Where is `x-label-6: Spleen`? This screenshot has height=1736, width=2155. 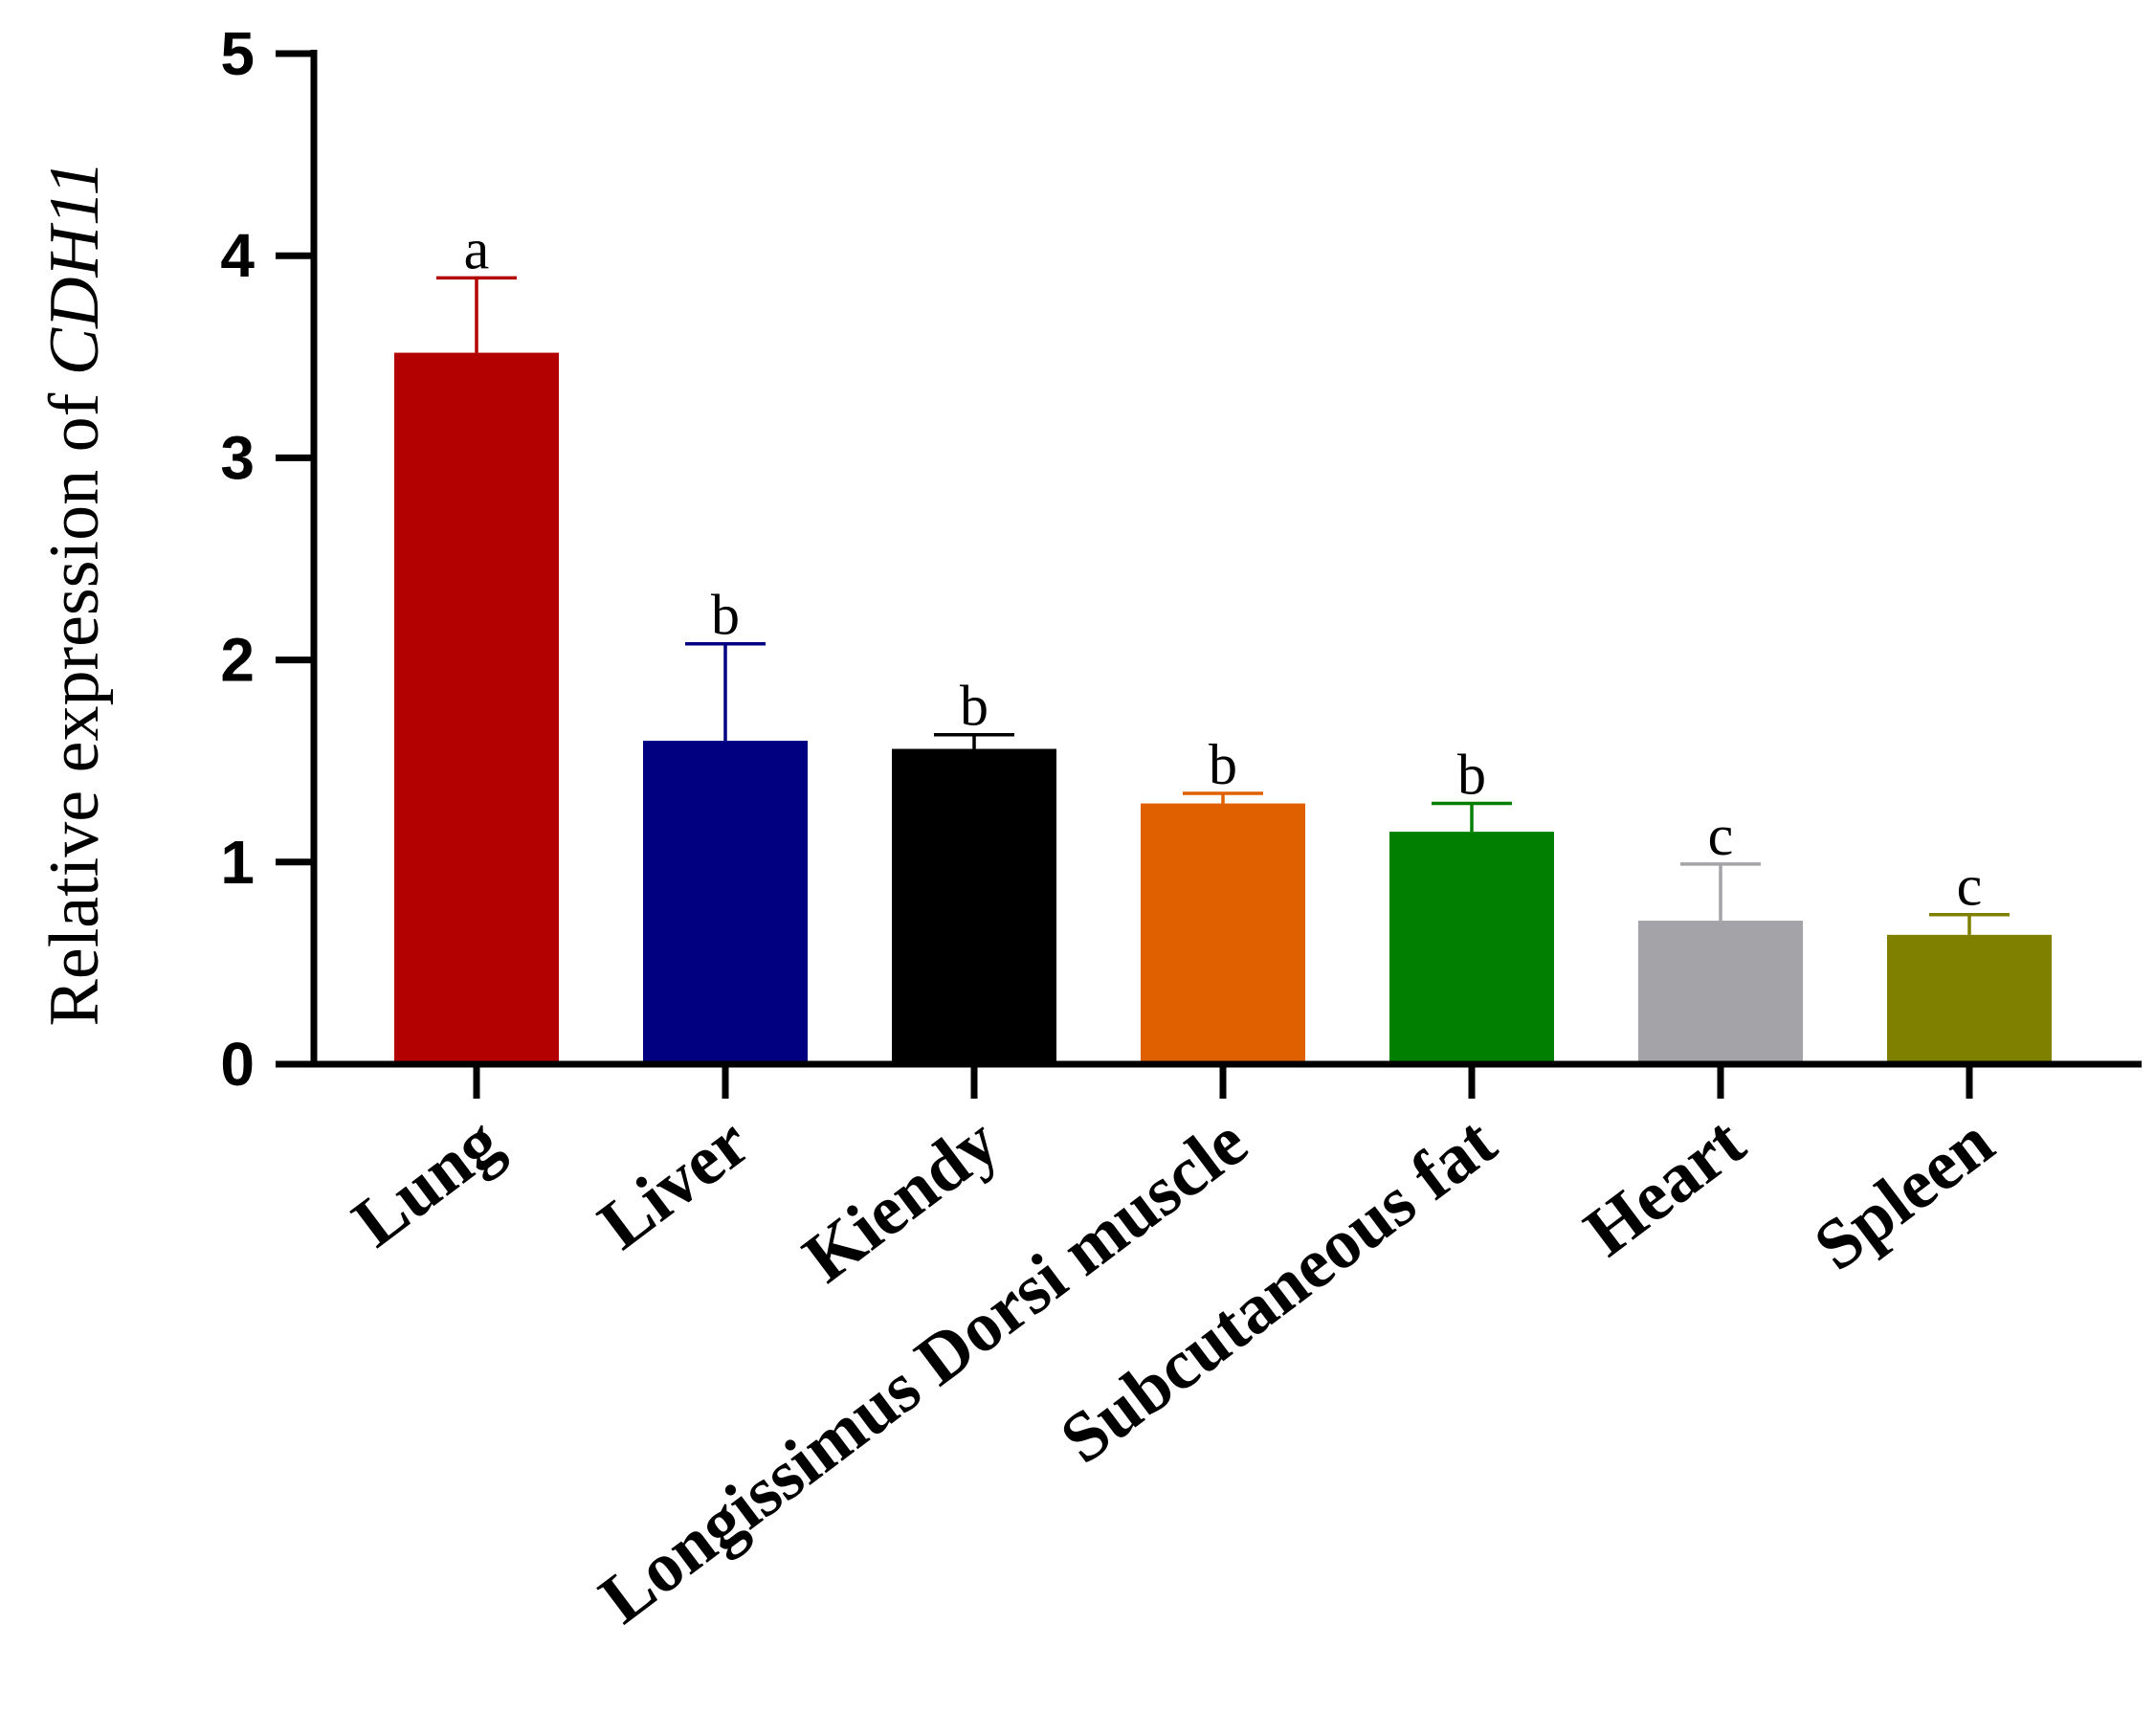
x-label-6: Spleen is located at coordinates (1904, 1194).